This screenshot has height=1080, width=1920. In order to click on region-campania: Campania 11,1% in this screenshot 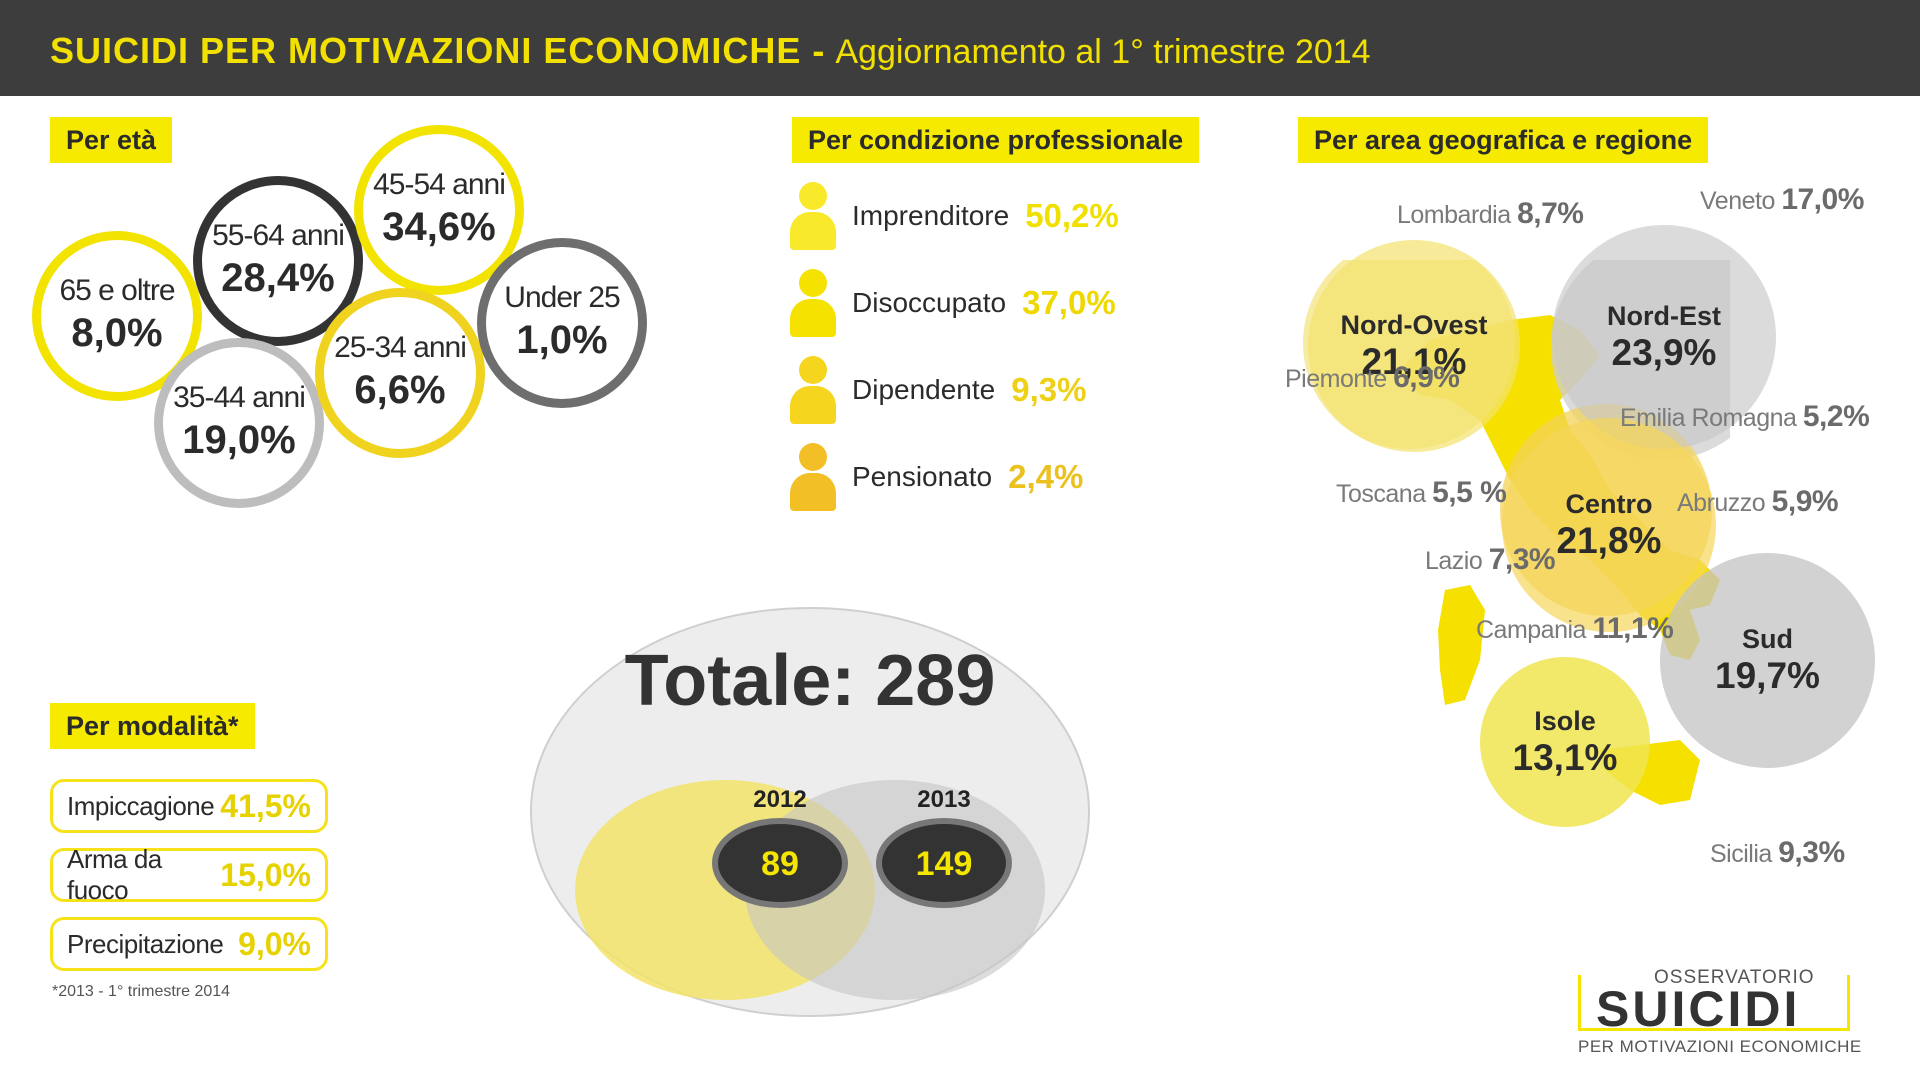, I will do `click(1575, 629)`.